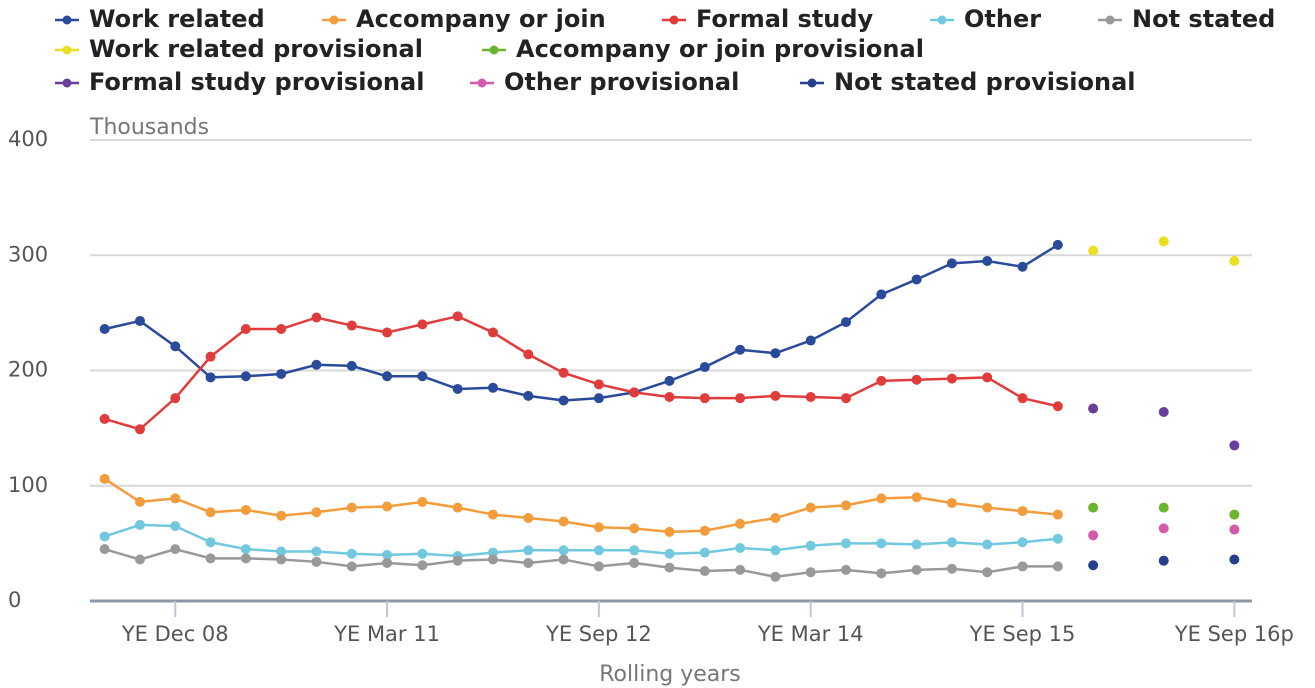 The image size is (1315, 688). What do you see at coordinates (598, 634) in the screenshot?
I see `x-tick-label: YE Sep 12` at bounding box center [598, 634].